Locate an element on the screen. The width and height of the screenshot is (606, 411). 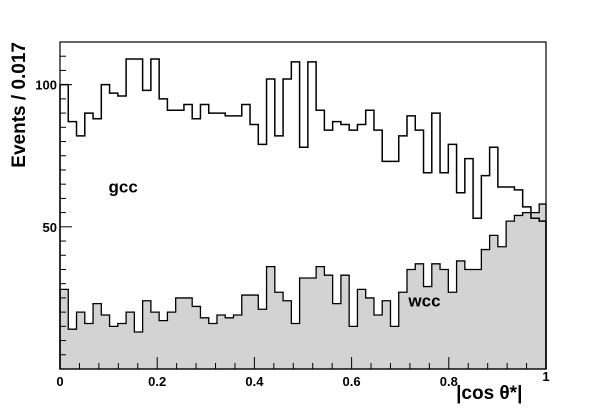
y-tick-label: 100 is located at coordinates (46, 85).